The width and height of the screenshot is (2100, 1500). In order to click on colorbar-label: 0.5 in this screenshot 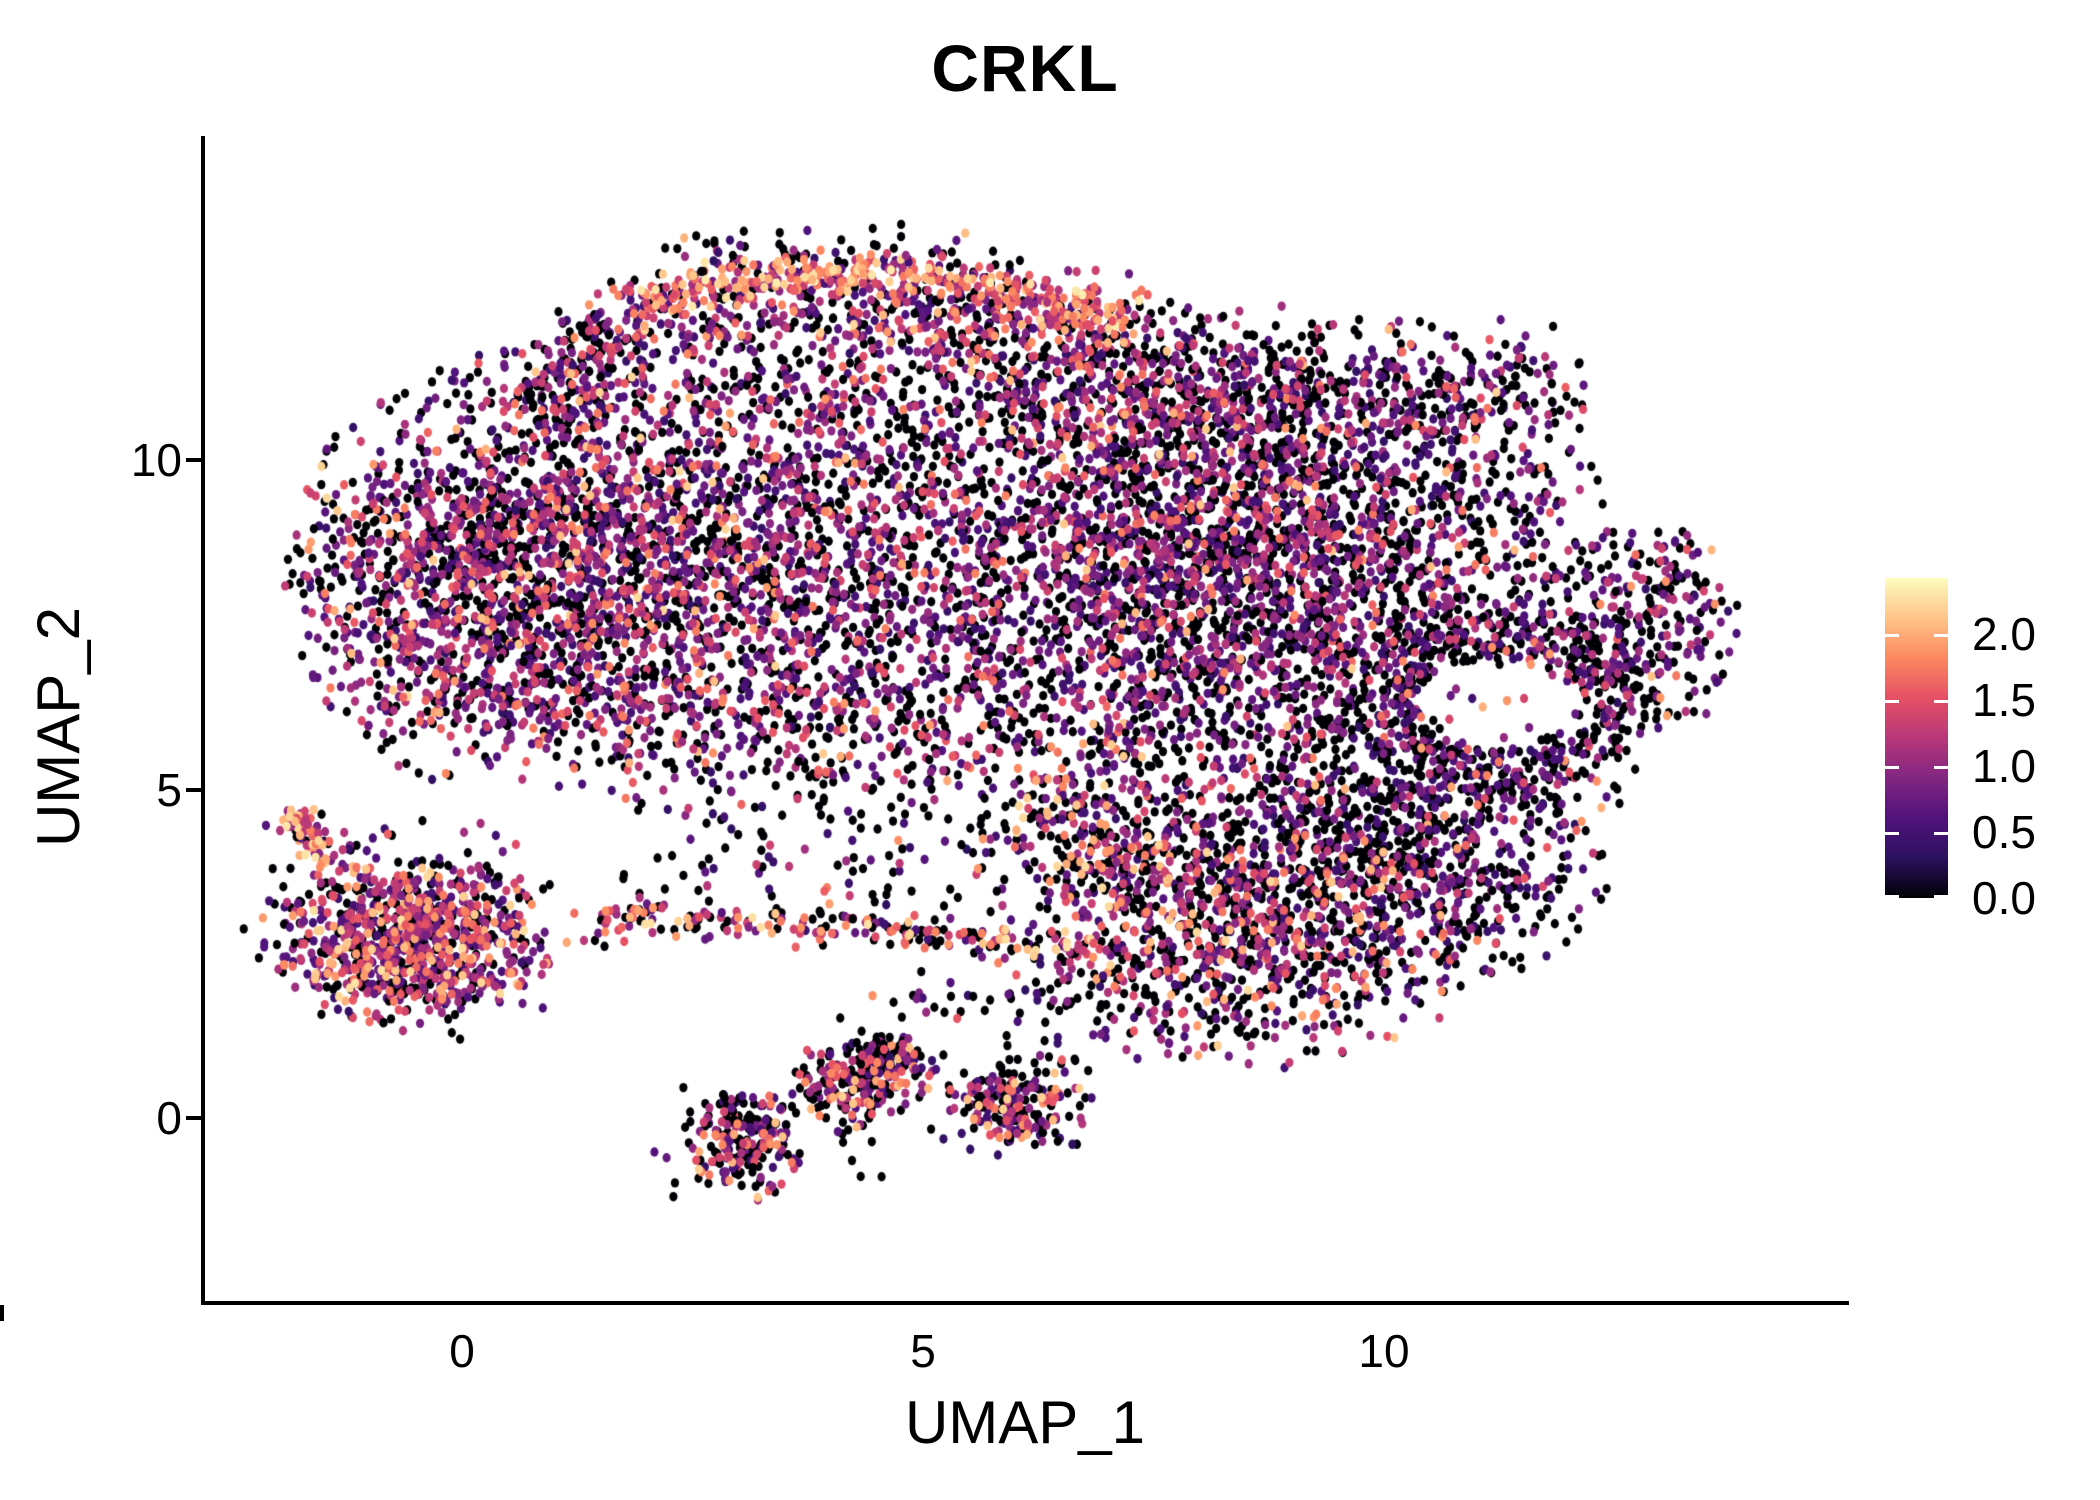, I will do `click(2004, 831)`.